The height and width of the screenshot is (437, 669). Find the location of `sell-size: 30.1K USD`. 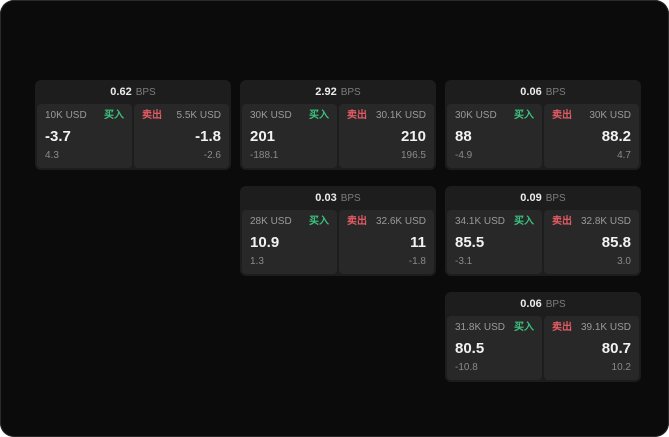

sell-size: 30.1K USD is located at coordinates (400, 115).